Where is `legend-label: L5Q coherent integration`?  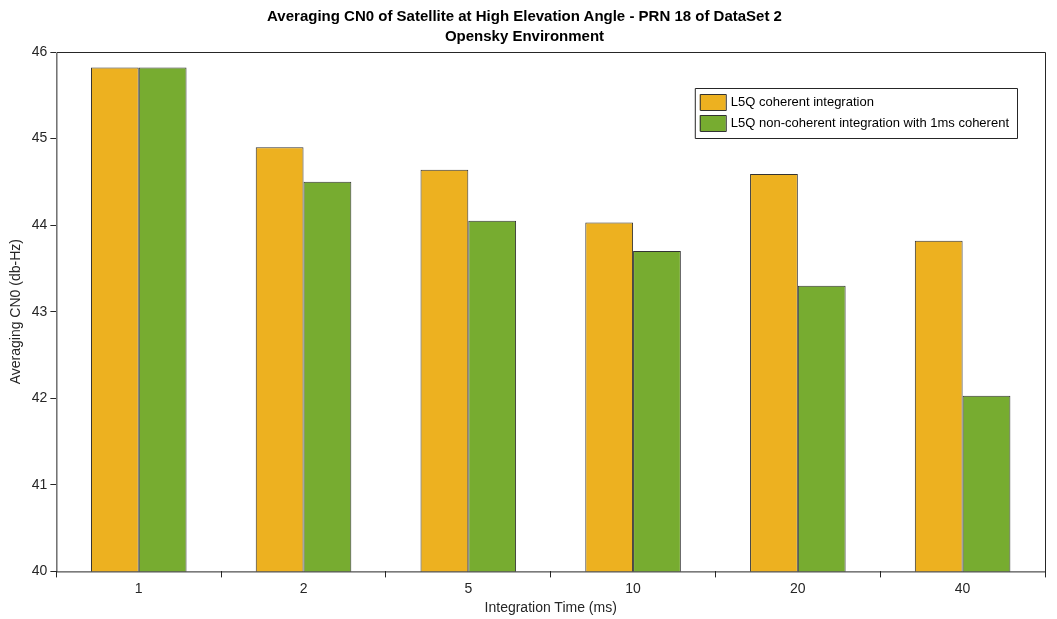 legend-label: L5Q coherent integration is located at coordinates (802, 101).